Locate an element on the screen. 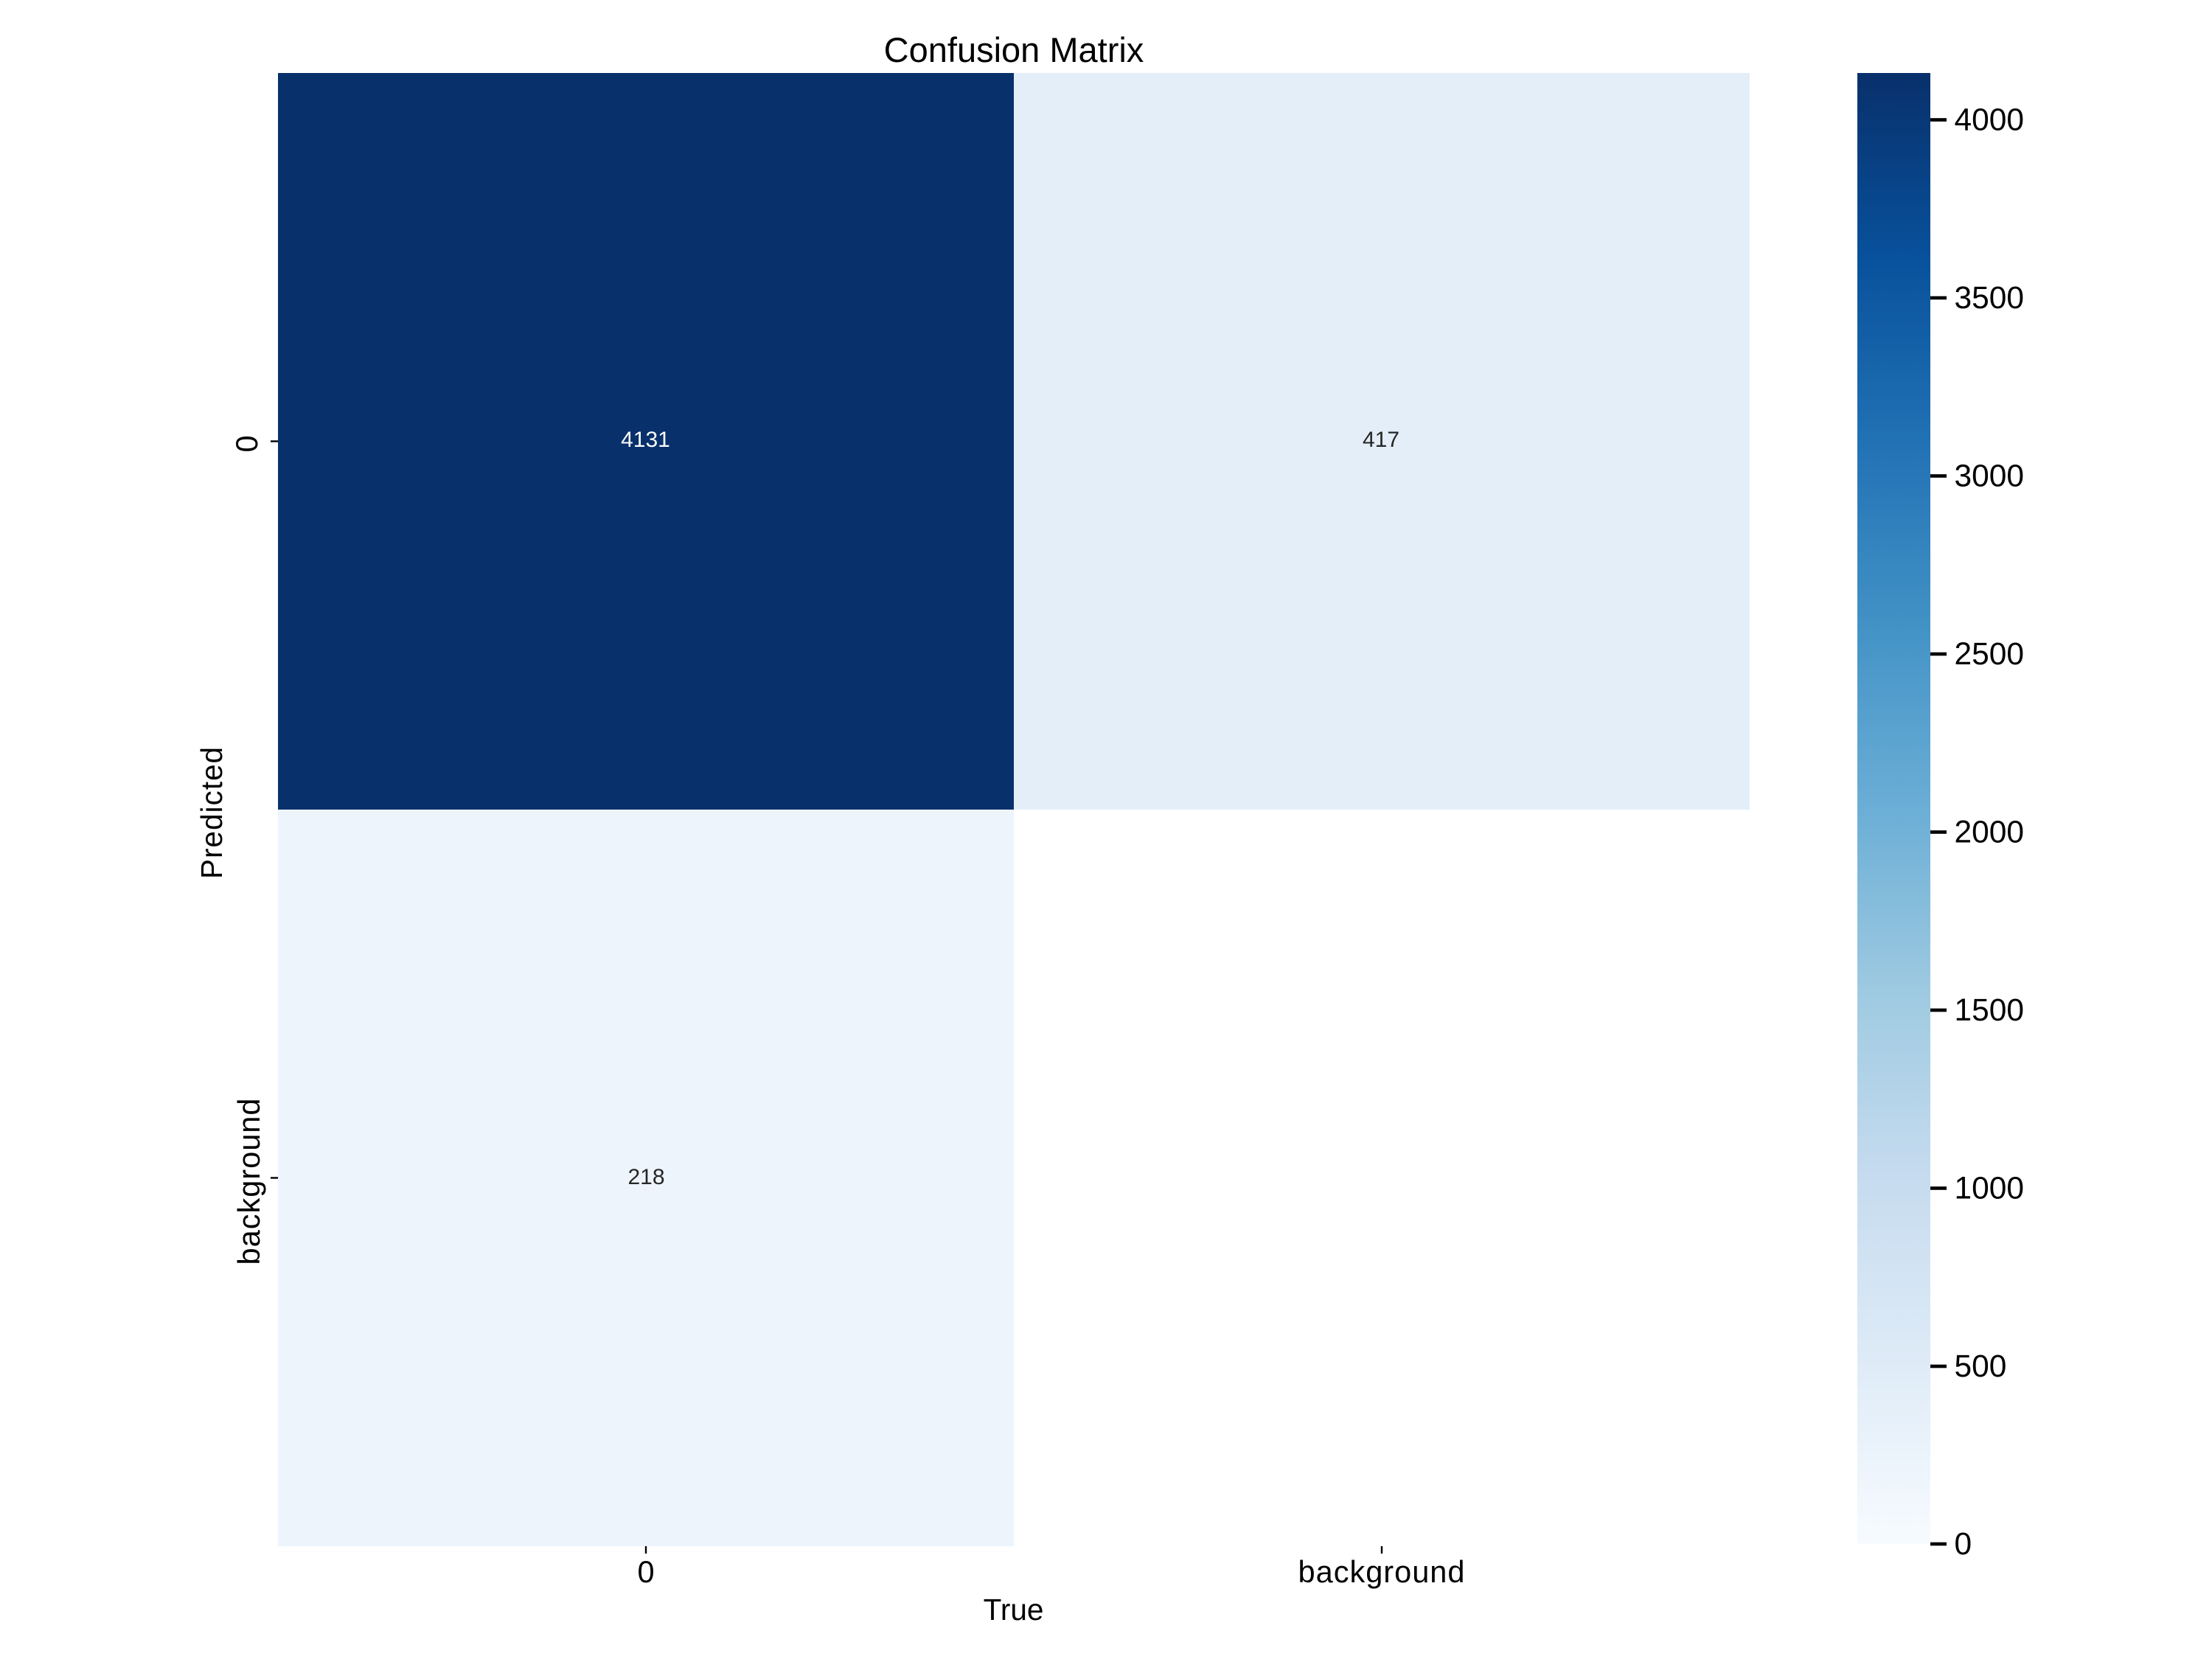  svg-text: 4000 is located at coordinates (1990, 120).